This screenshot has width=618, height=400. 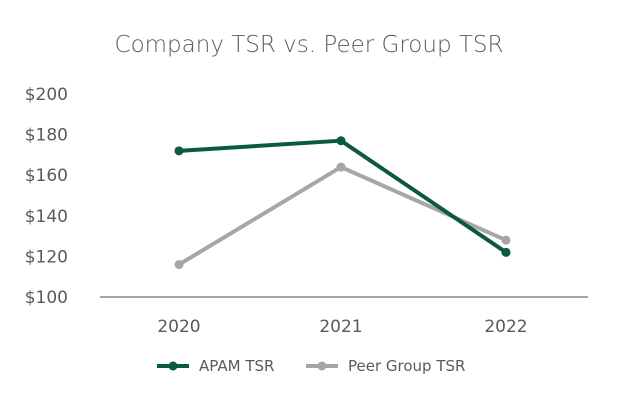 I want to click on y-tick-label: $140, so click(x=46, y=217).